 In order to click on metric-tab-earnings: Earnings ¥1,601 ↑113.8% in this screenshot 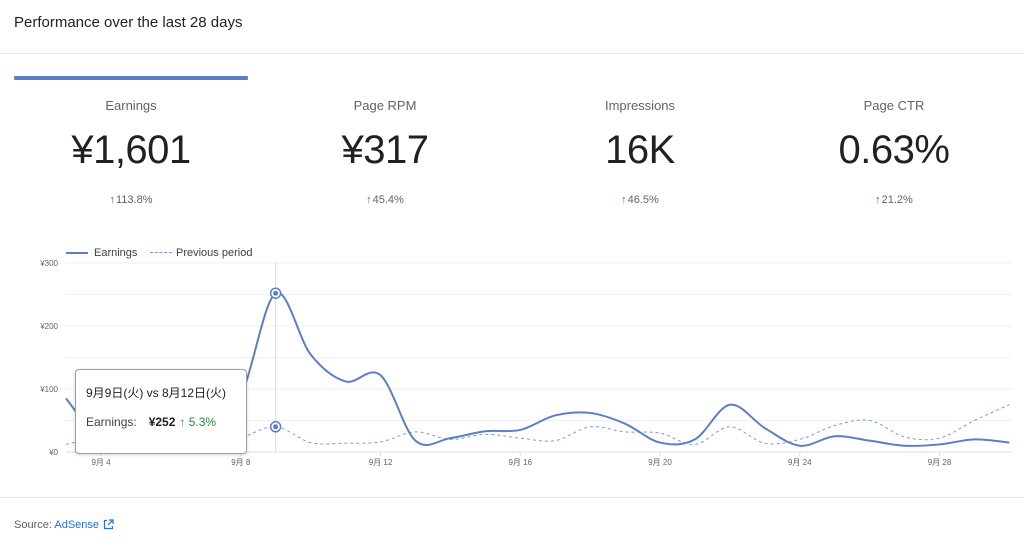, I will do `click(131, 152)`.